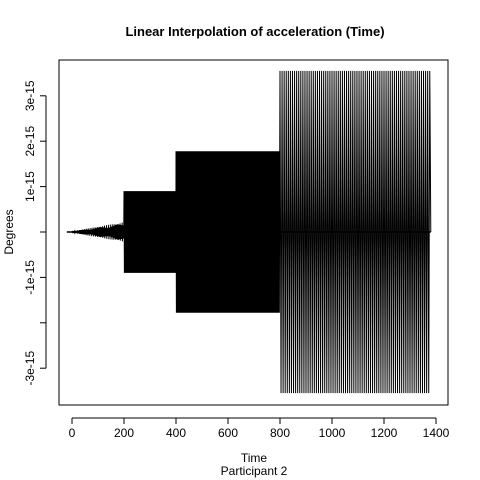 This screenshot has height=480, width=480. I want to click on y-tick-label: -1e-15, so click(30, 277).